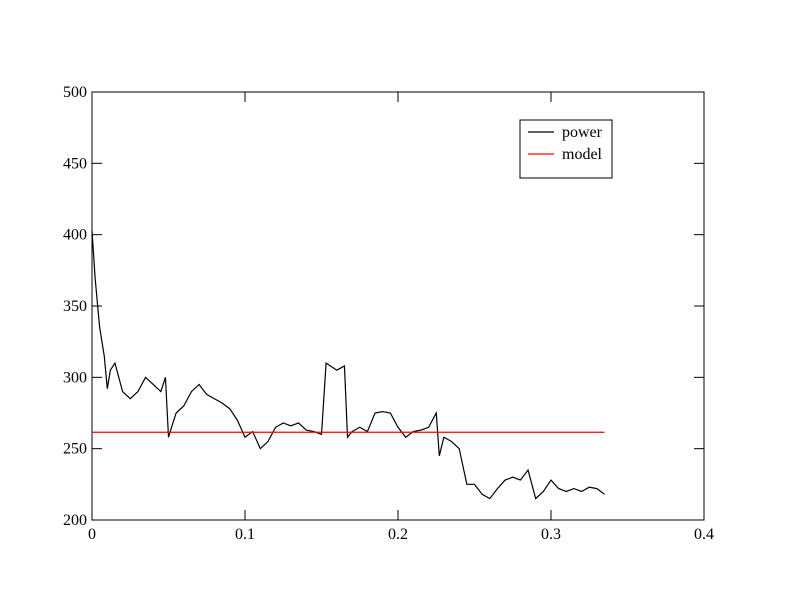 This screenshot has height=612, width=792. I want to click on y-tick-label: 300, so click(75, 377).